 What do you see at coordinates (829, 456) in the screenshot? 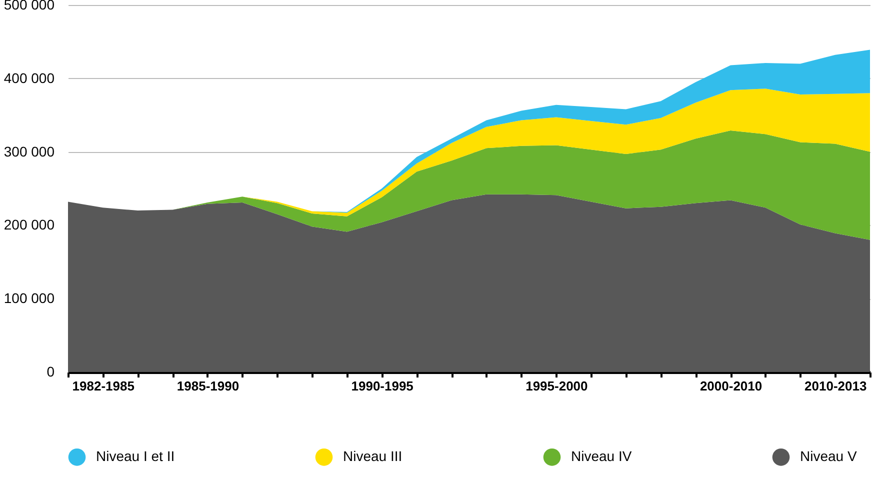
I see `legend-label: Niveau V` at bounding box center [829, 456].